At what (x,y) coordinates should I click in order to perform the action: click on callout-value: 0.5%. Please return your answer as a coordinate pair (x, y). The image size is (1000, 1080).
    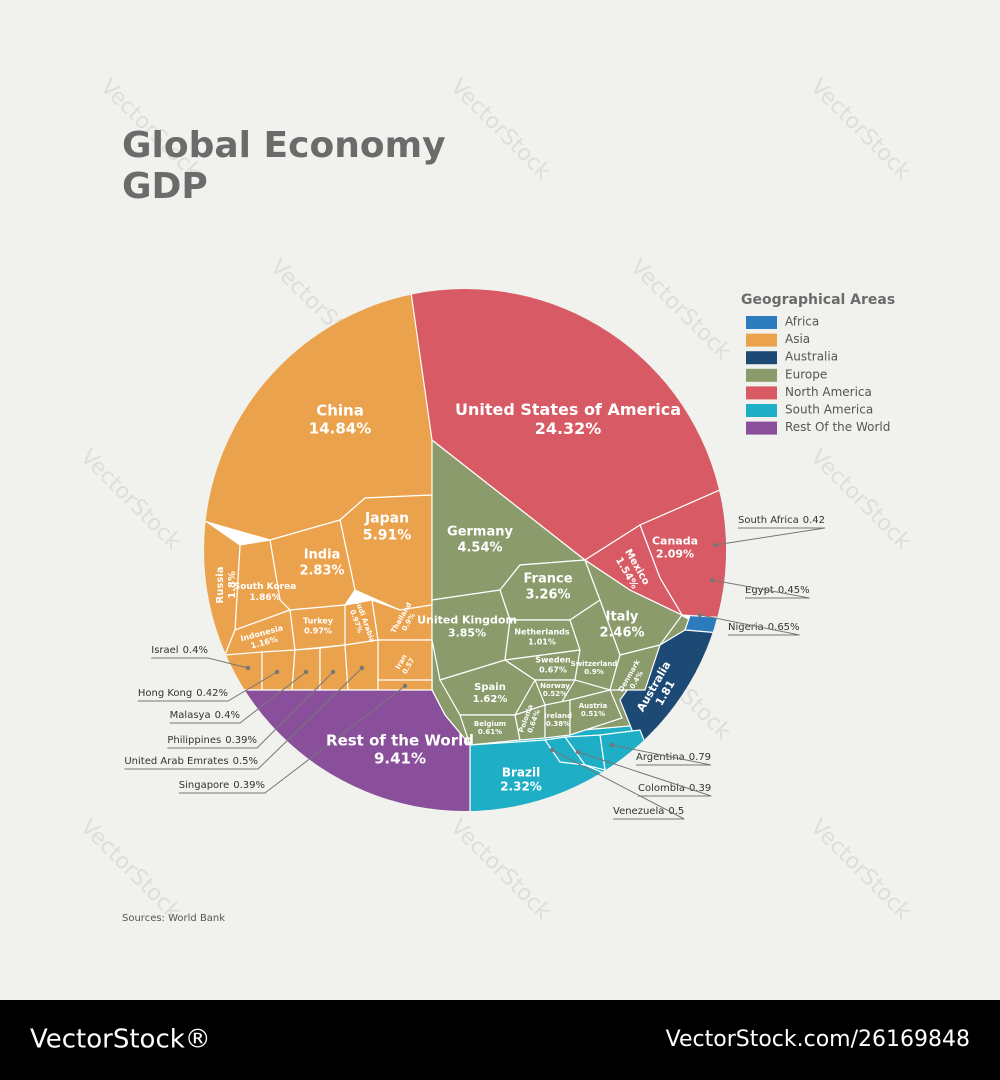
    Looking at the image, I should click on (245, 761).